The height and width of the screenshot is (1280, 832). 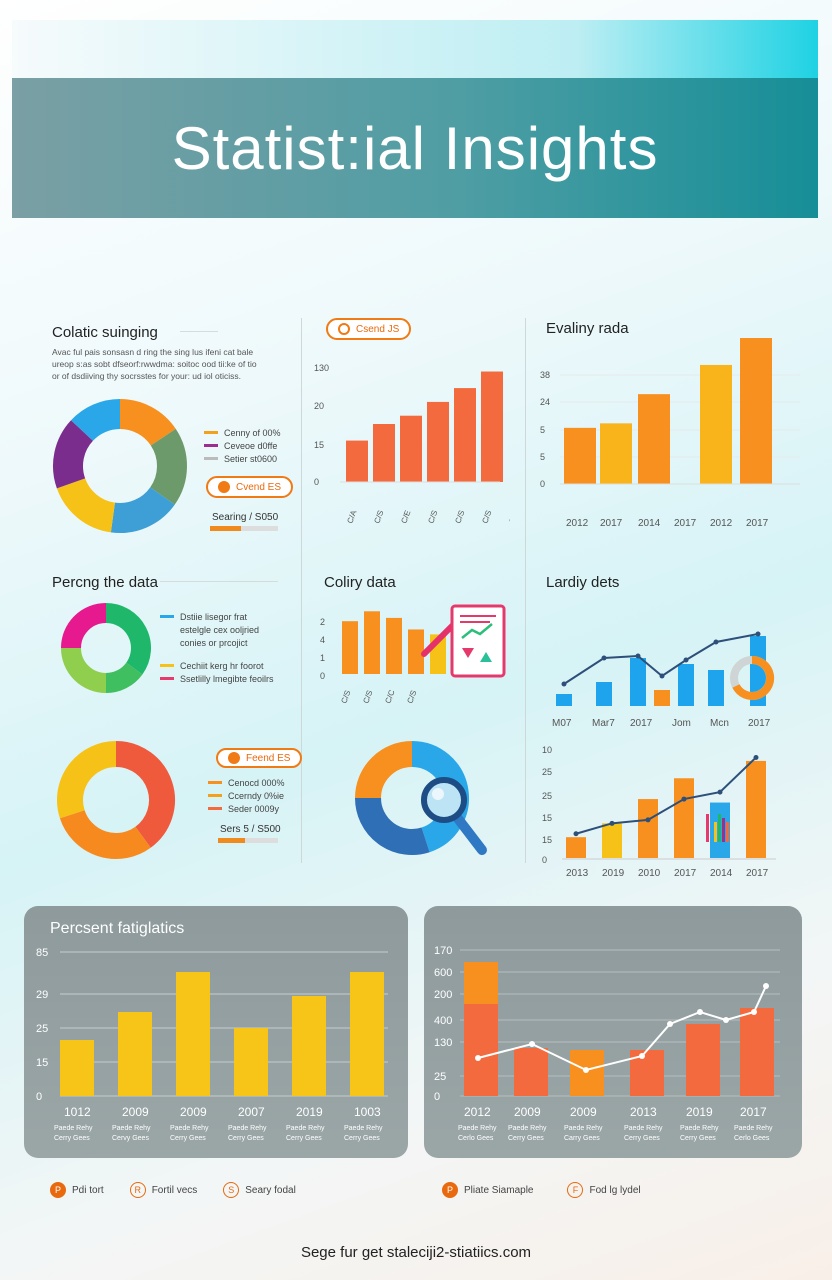 I want to click on legend-label: Setier st0600, so click(x=251, y=458).